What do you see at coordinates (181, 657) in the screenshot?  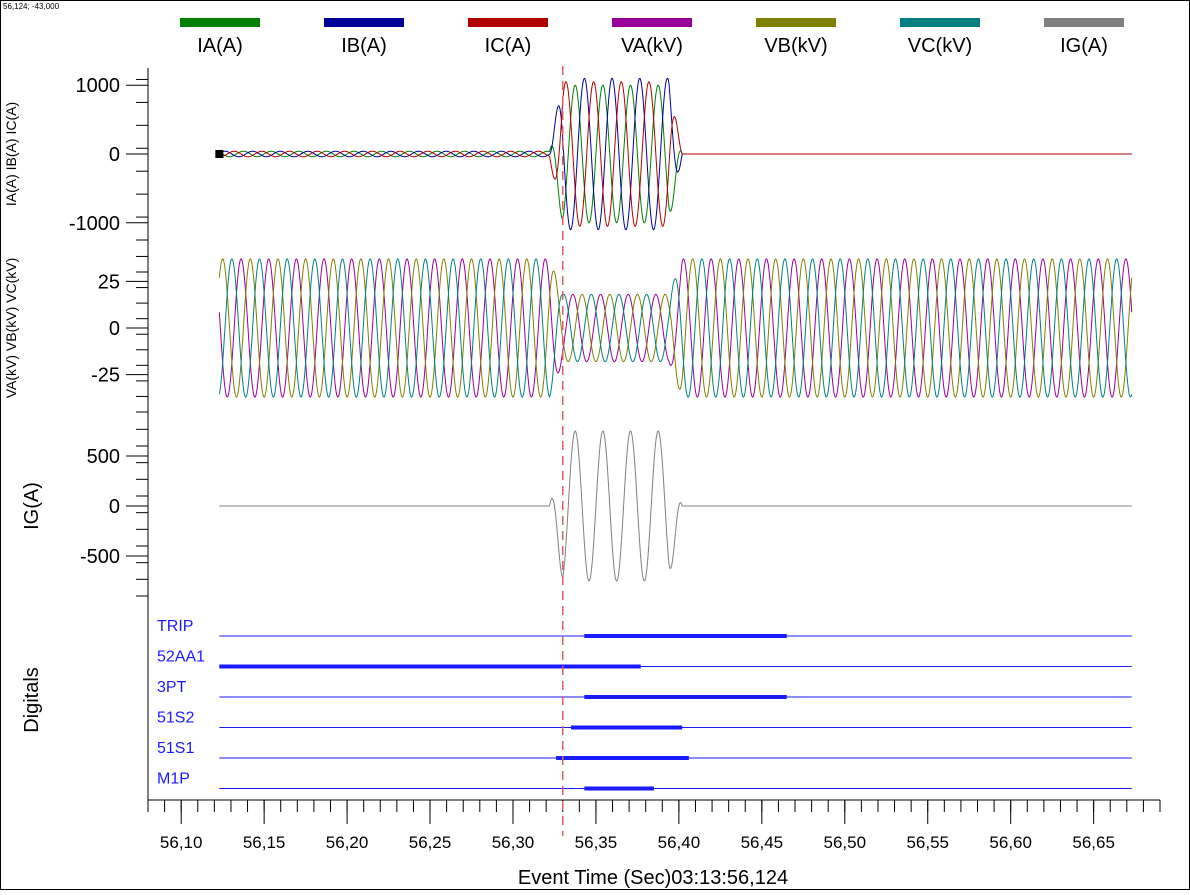 I see `digital-label-52aa1: 52AA1` at bounding box center [181, 657].